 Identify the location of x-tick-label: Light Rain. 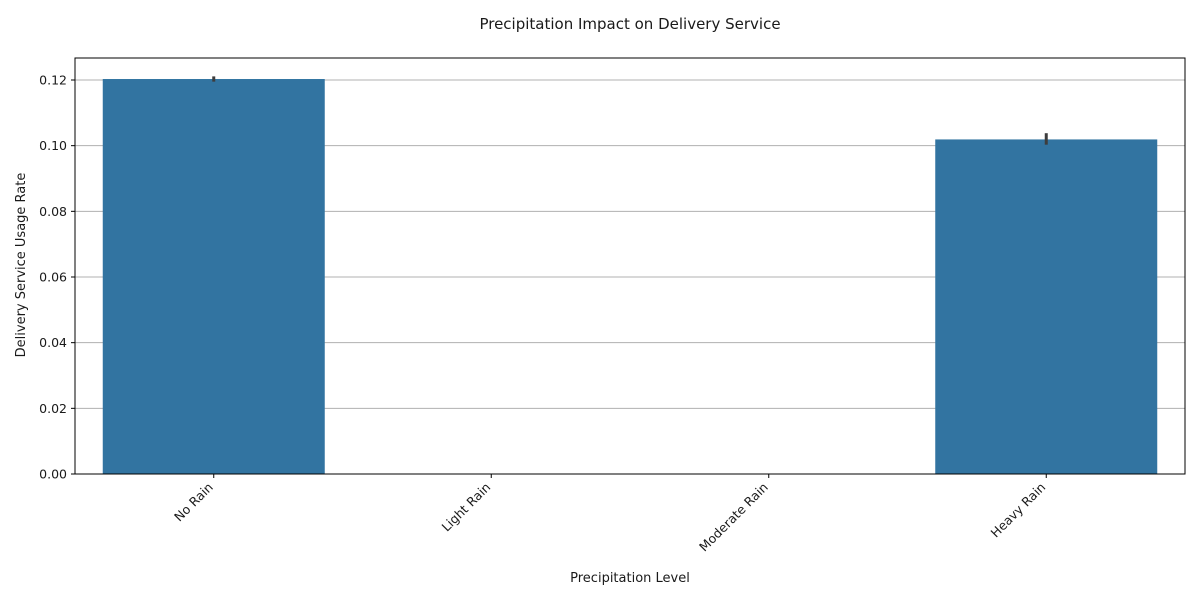
(465, 507).